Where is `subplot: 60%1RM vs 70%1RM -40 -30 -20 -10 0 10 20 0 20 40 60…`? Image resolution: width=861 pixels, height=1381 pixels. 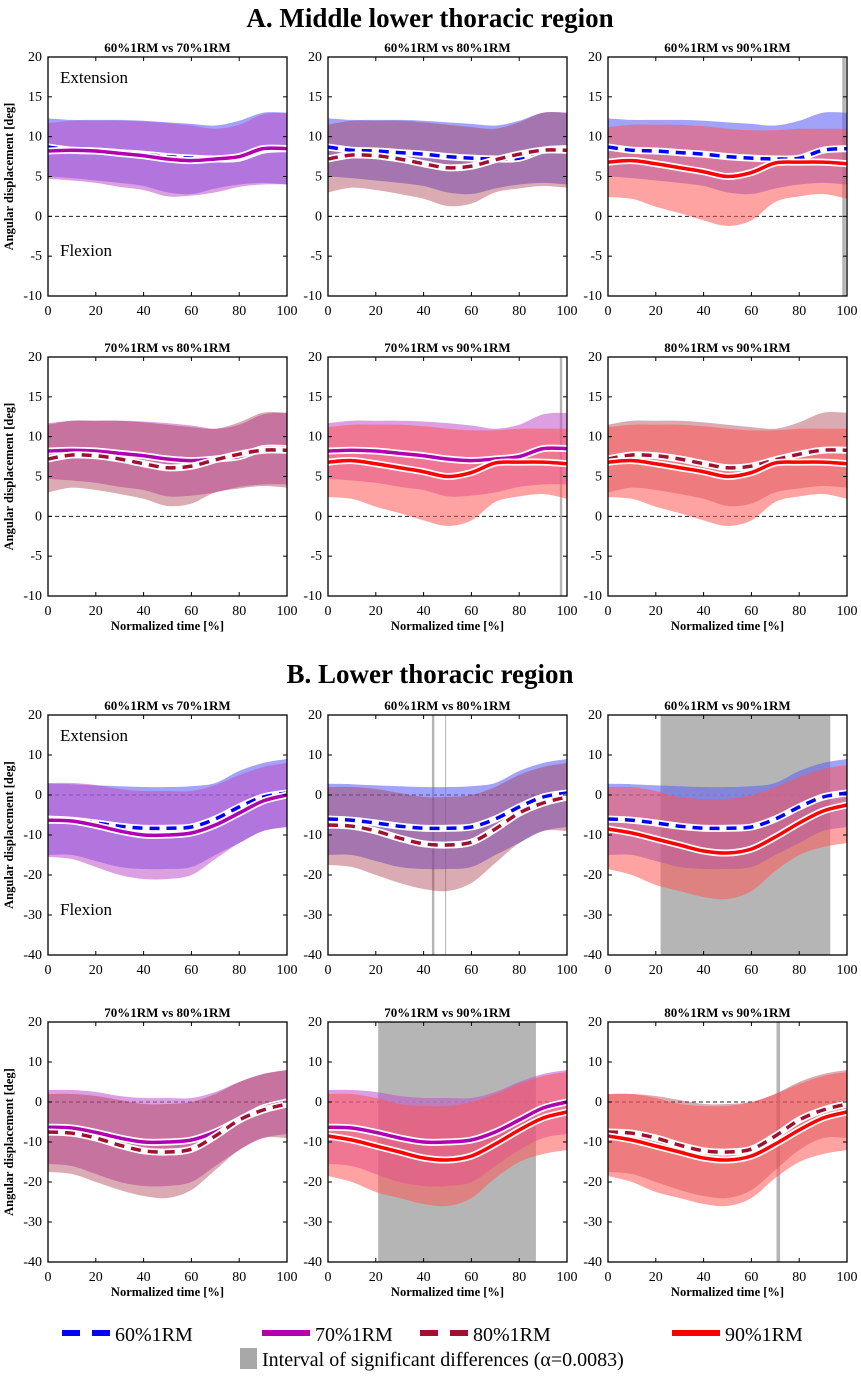
subplot: 60%1RM vs 70%1RM -40 -30 -20 -10 0 10 20 0 20 40 60… is located at coordinates (150, 838).